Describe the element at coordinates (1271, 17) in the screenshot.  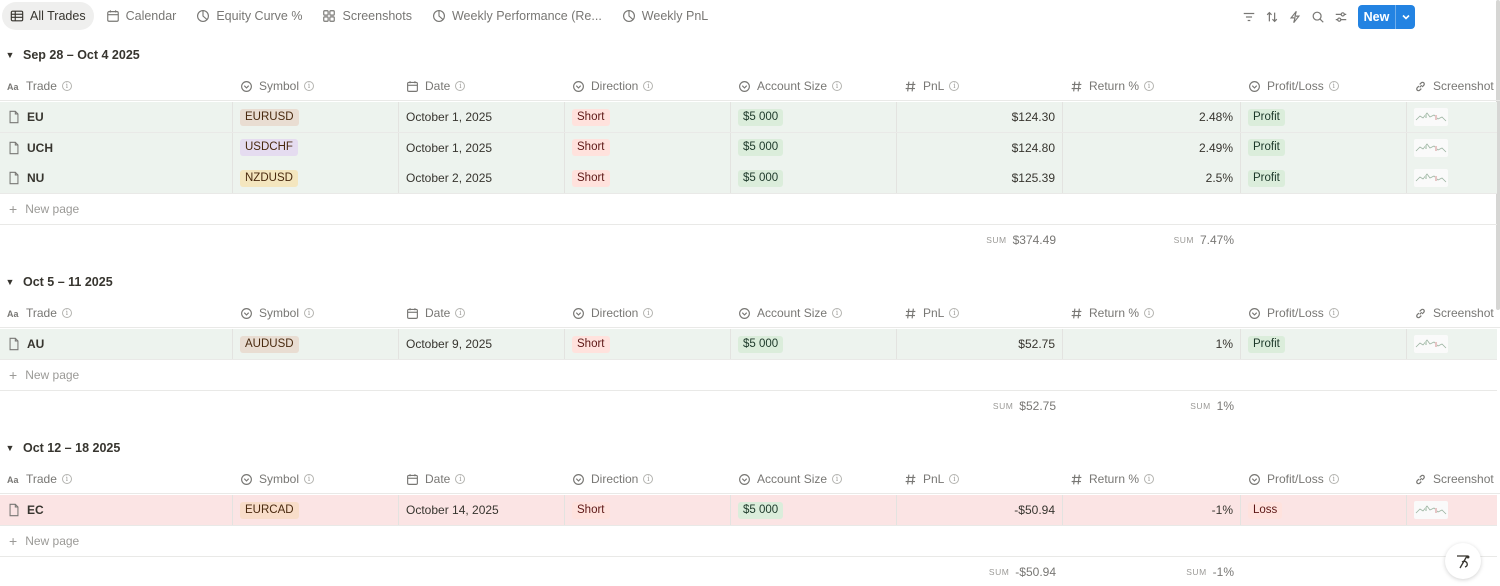
I see `sort-button` at that location.